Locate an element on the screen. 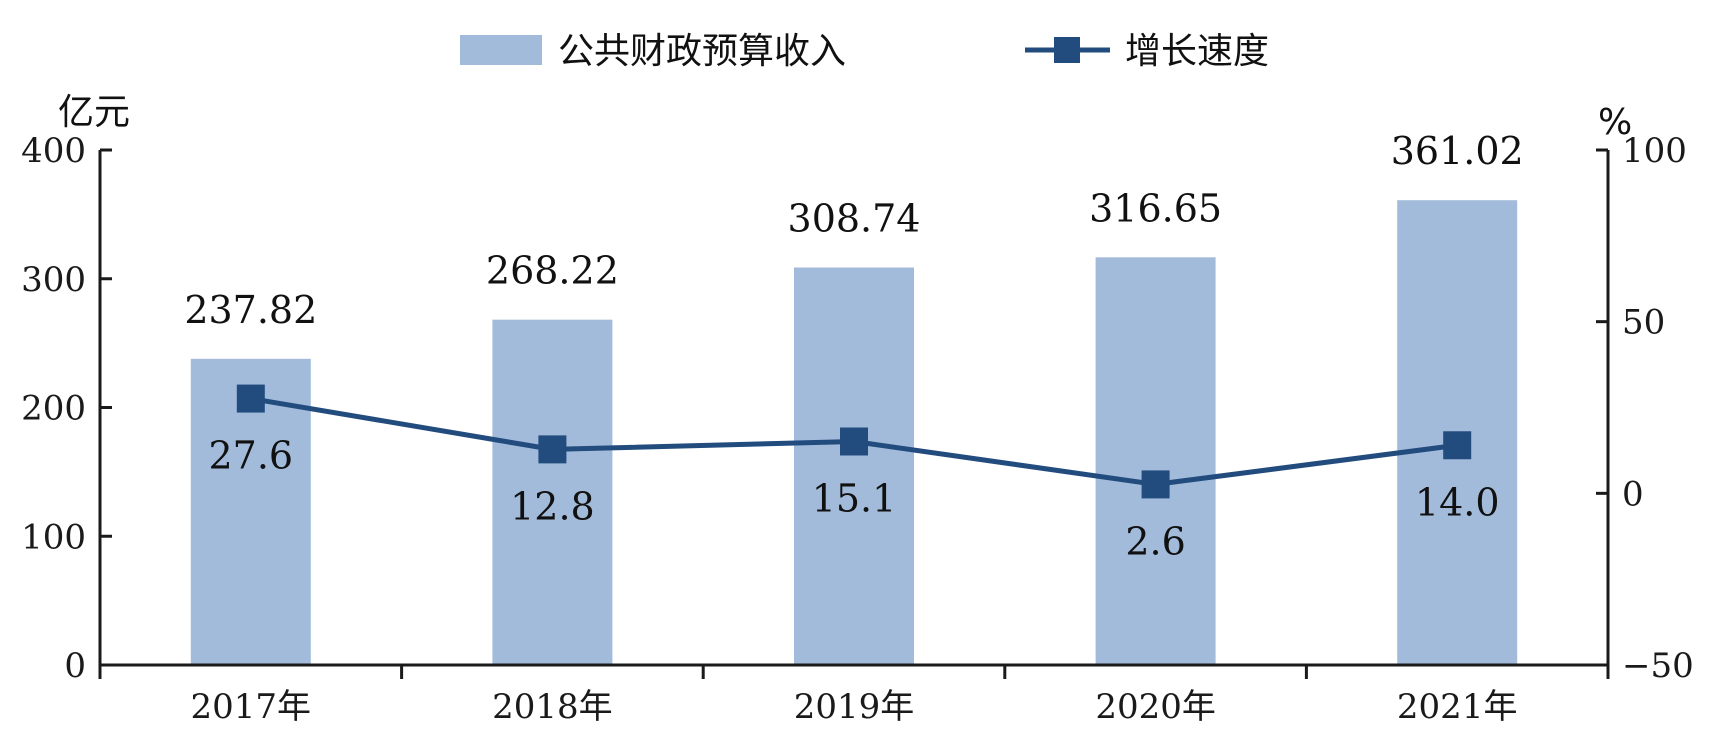 This screenshot has width=1709, height=744. x-tick-label-0: 2017年 is located at coordinates (251, 707).